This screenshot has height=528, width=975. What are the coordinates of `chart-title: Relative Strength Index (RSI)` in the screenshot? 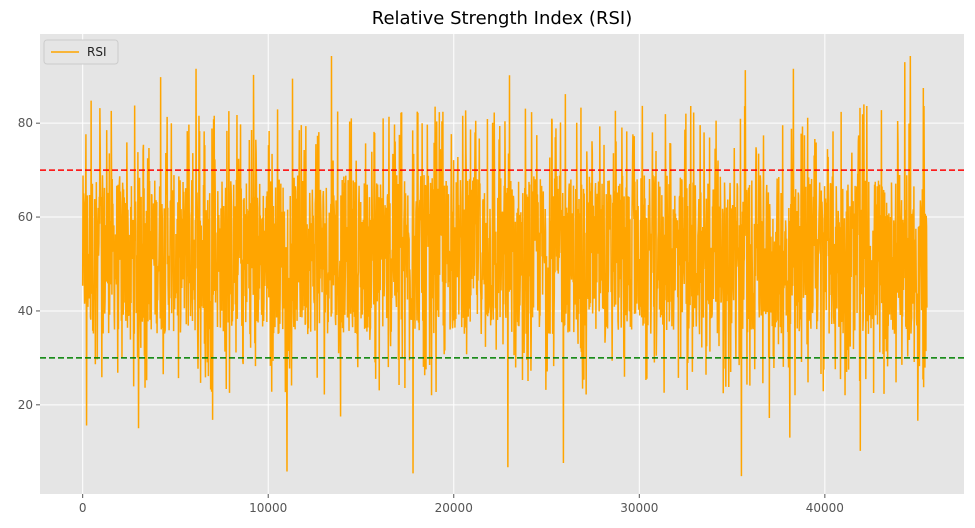 It's located at (502, 18).